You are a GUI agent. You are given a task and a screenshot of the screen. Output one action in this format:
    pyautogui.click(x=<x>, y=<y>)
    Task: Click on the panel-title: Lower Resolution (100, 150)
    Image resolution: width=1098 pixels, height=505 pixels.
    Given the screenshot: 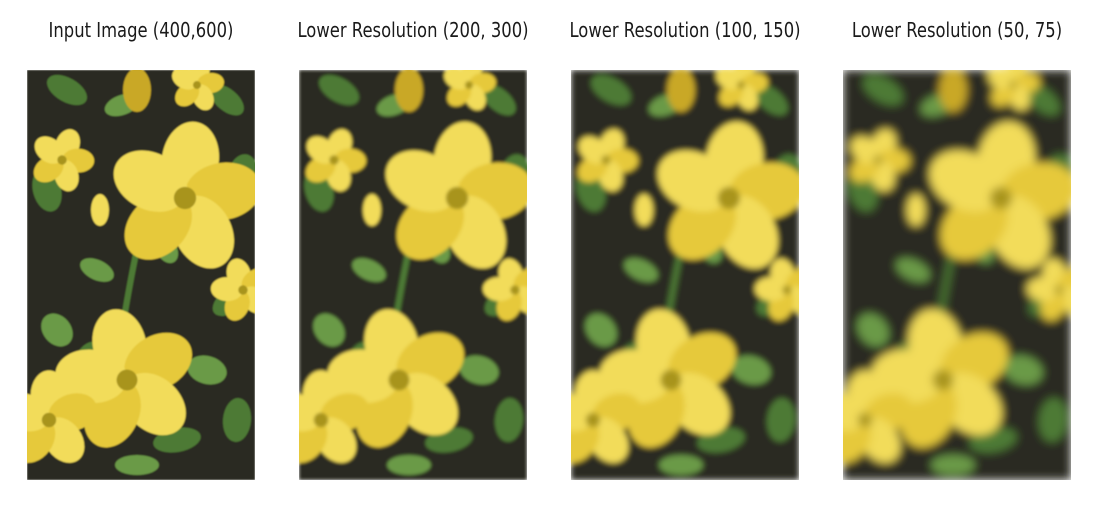 What is the action you would take?
    pyautogui.click(x=685, y=30)
    